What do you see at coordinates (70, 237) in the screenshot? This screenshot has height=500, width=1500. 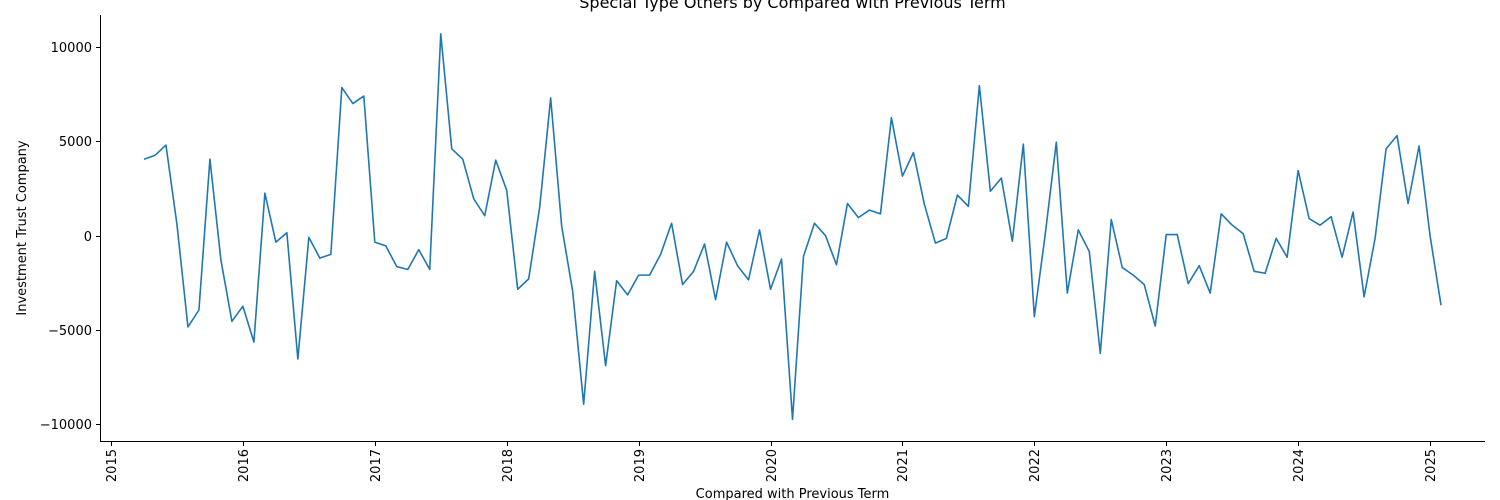 I see `y-axis-ticks: −10000 −5000 0 5000 10000` at bounding box center [70, 237].